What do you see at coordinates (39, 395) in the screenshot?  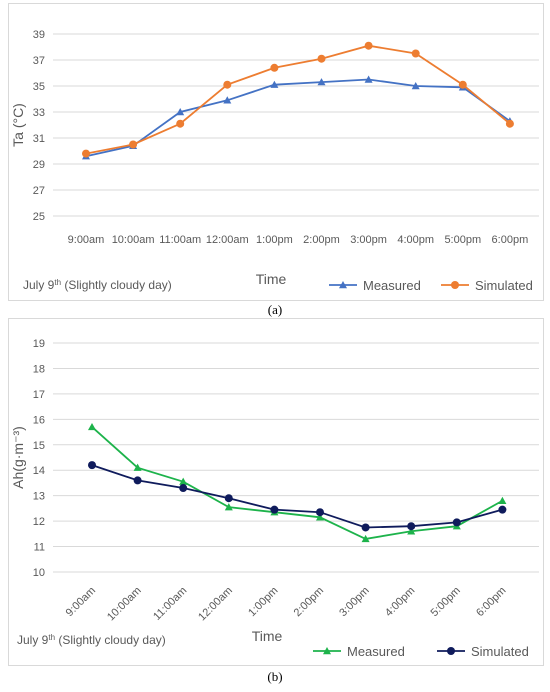 I see `y-tick-label: 17` at bounding box center [39, 395].